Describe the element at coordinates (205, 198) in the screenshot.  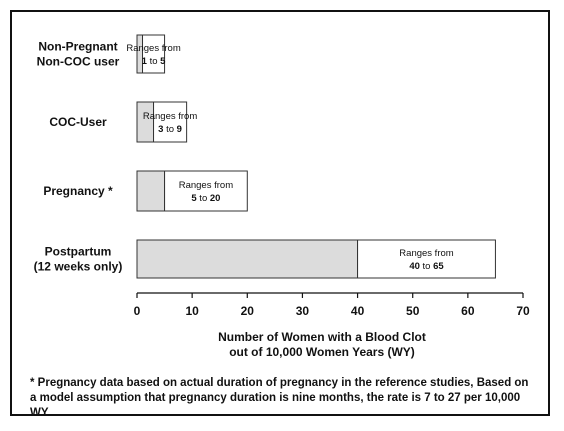
I see `range-label-values-2: 5 to 20` at that location.